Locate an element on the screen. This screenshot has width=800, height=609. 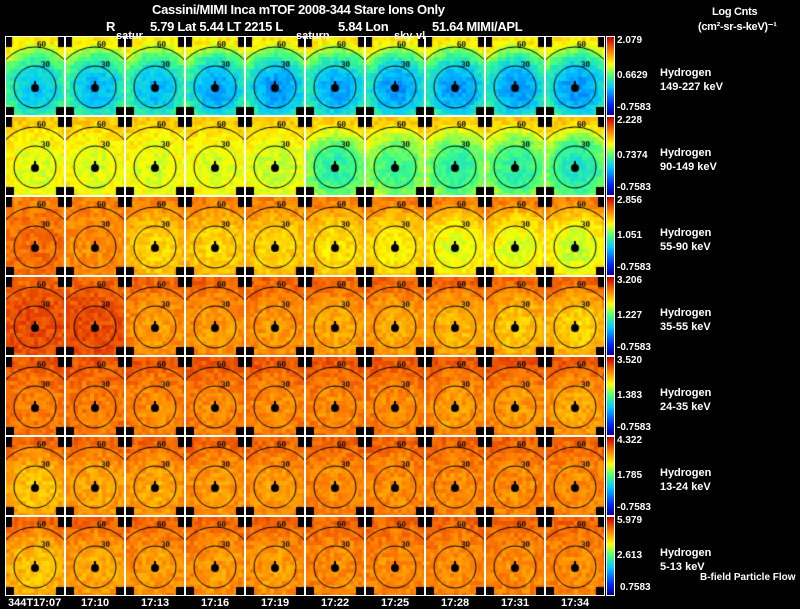
colorbar-max-label: 2.079 is located at coordinates (630, 40).